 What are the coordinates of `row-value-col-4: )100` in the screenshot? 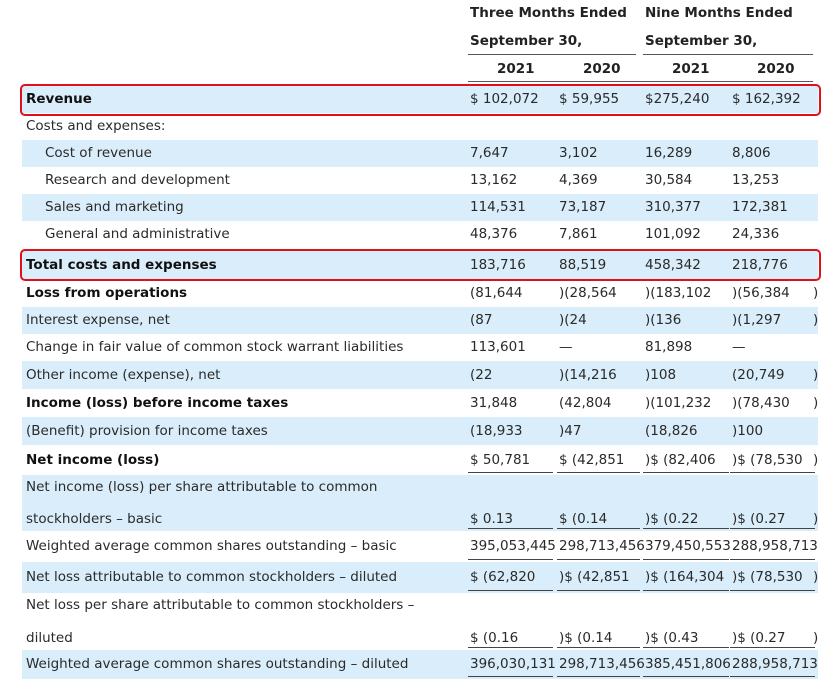 It's located at (748, 431).